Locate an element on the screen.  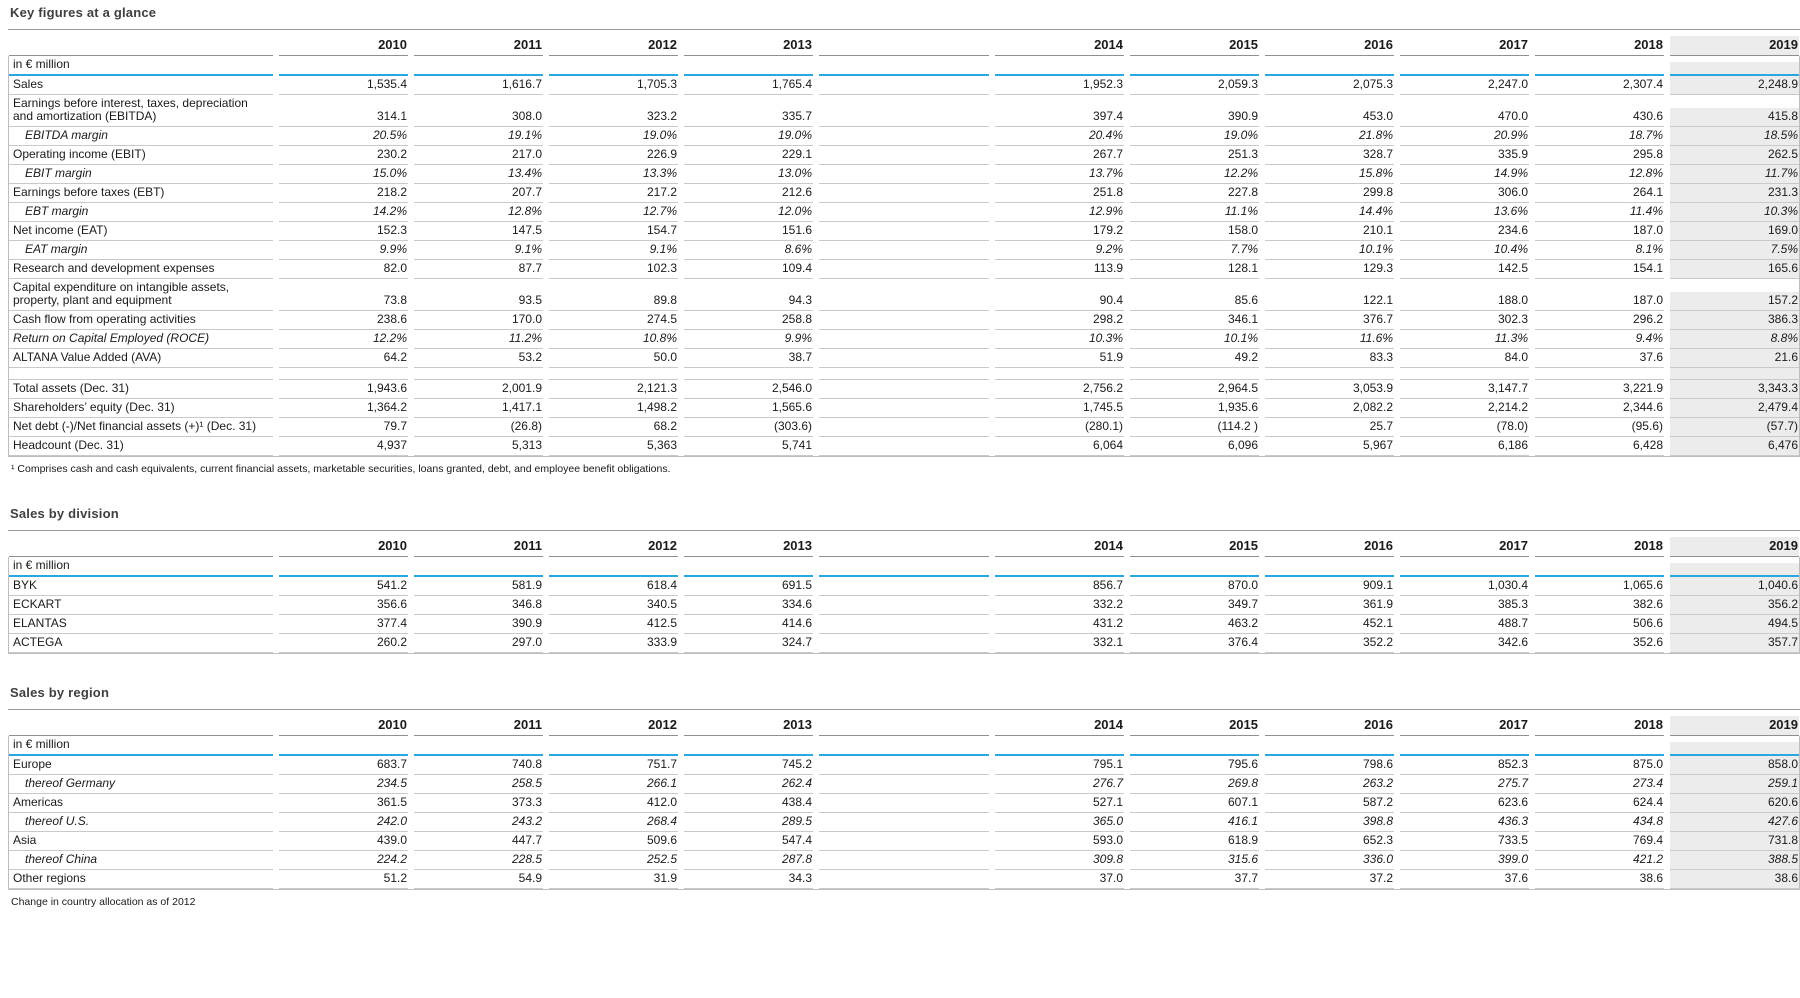
value-cell: 356.6 is located at coordinates (343, 605).